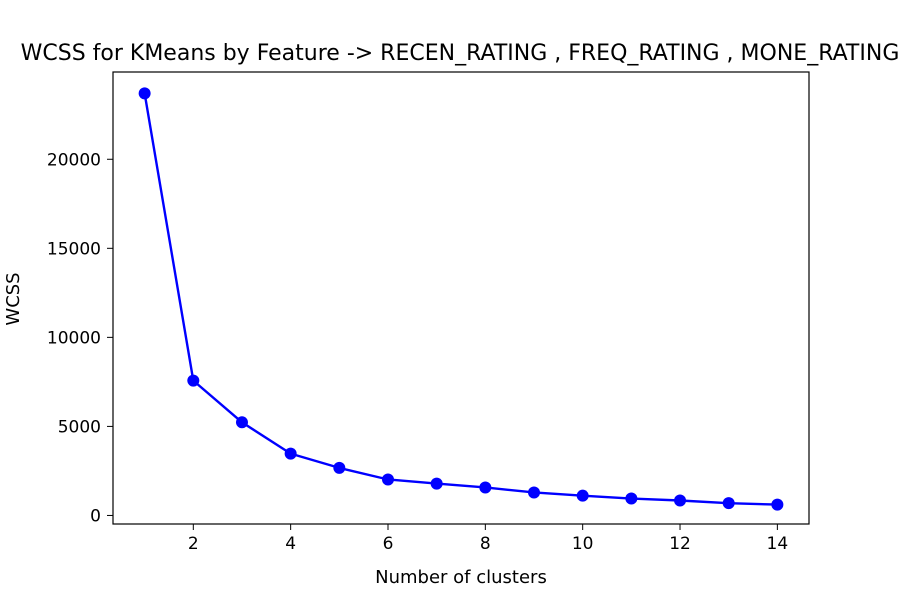 Image resolution: width=900 pixels, height=604 pixels. Describe the element at coordinates (74, 160) in the screenshot. I see `y-tick-label: 20000` at that location.